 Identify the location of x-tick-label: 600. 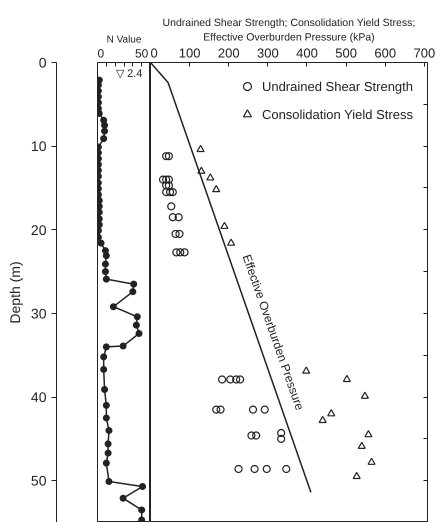
(385, 53).